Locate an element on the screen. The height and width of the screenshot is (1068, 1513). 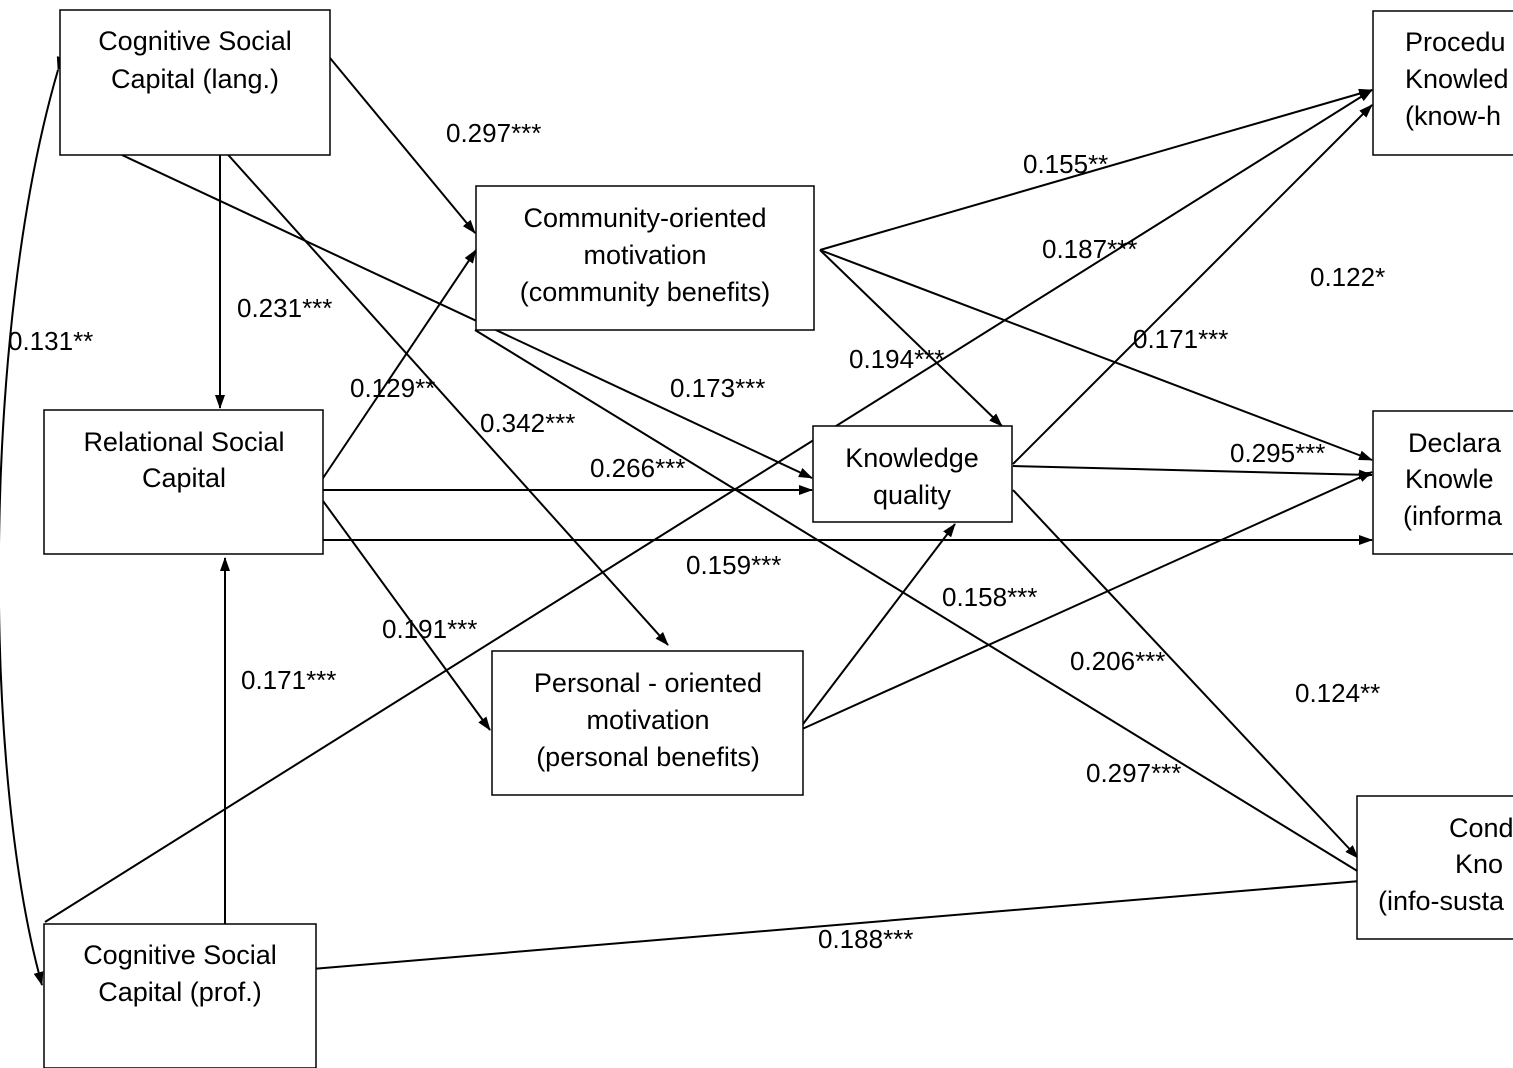
svg-text: Knowled is located at coordinates (1457, 79).